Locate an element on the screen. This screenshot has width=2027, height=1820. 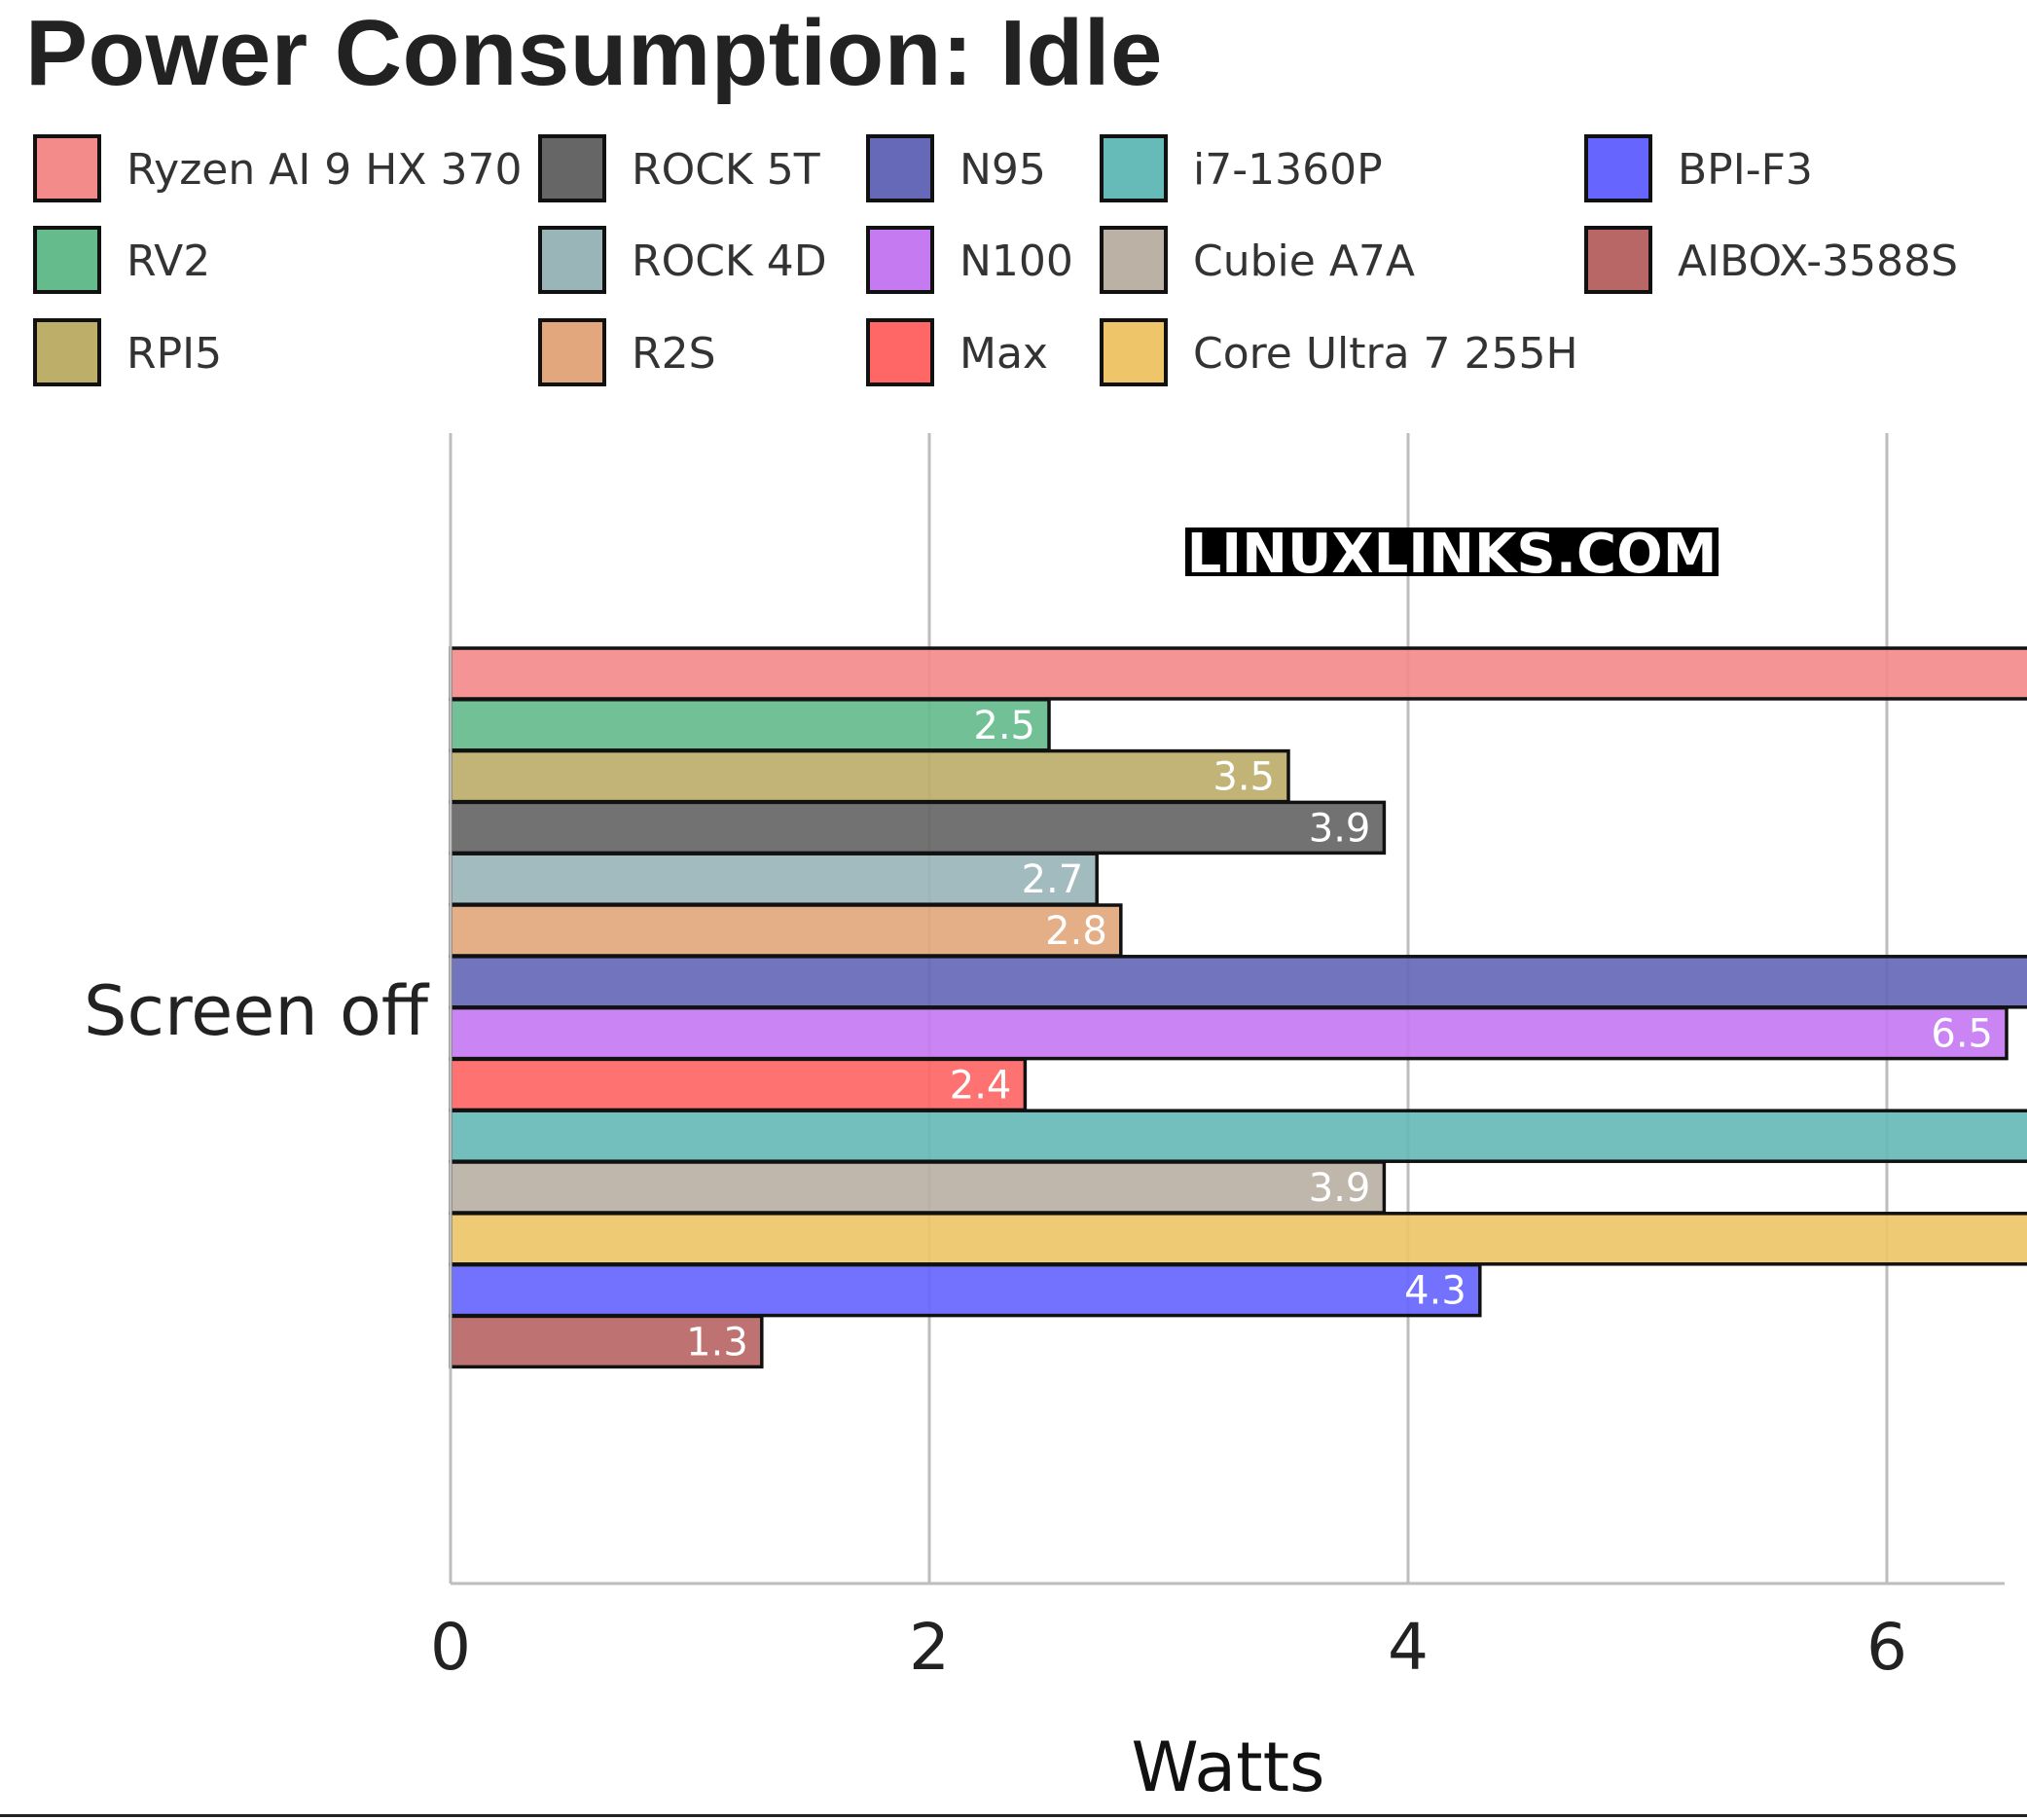
bar-n100 is located at coordinates (1229, 1033).